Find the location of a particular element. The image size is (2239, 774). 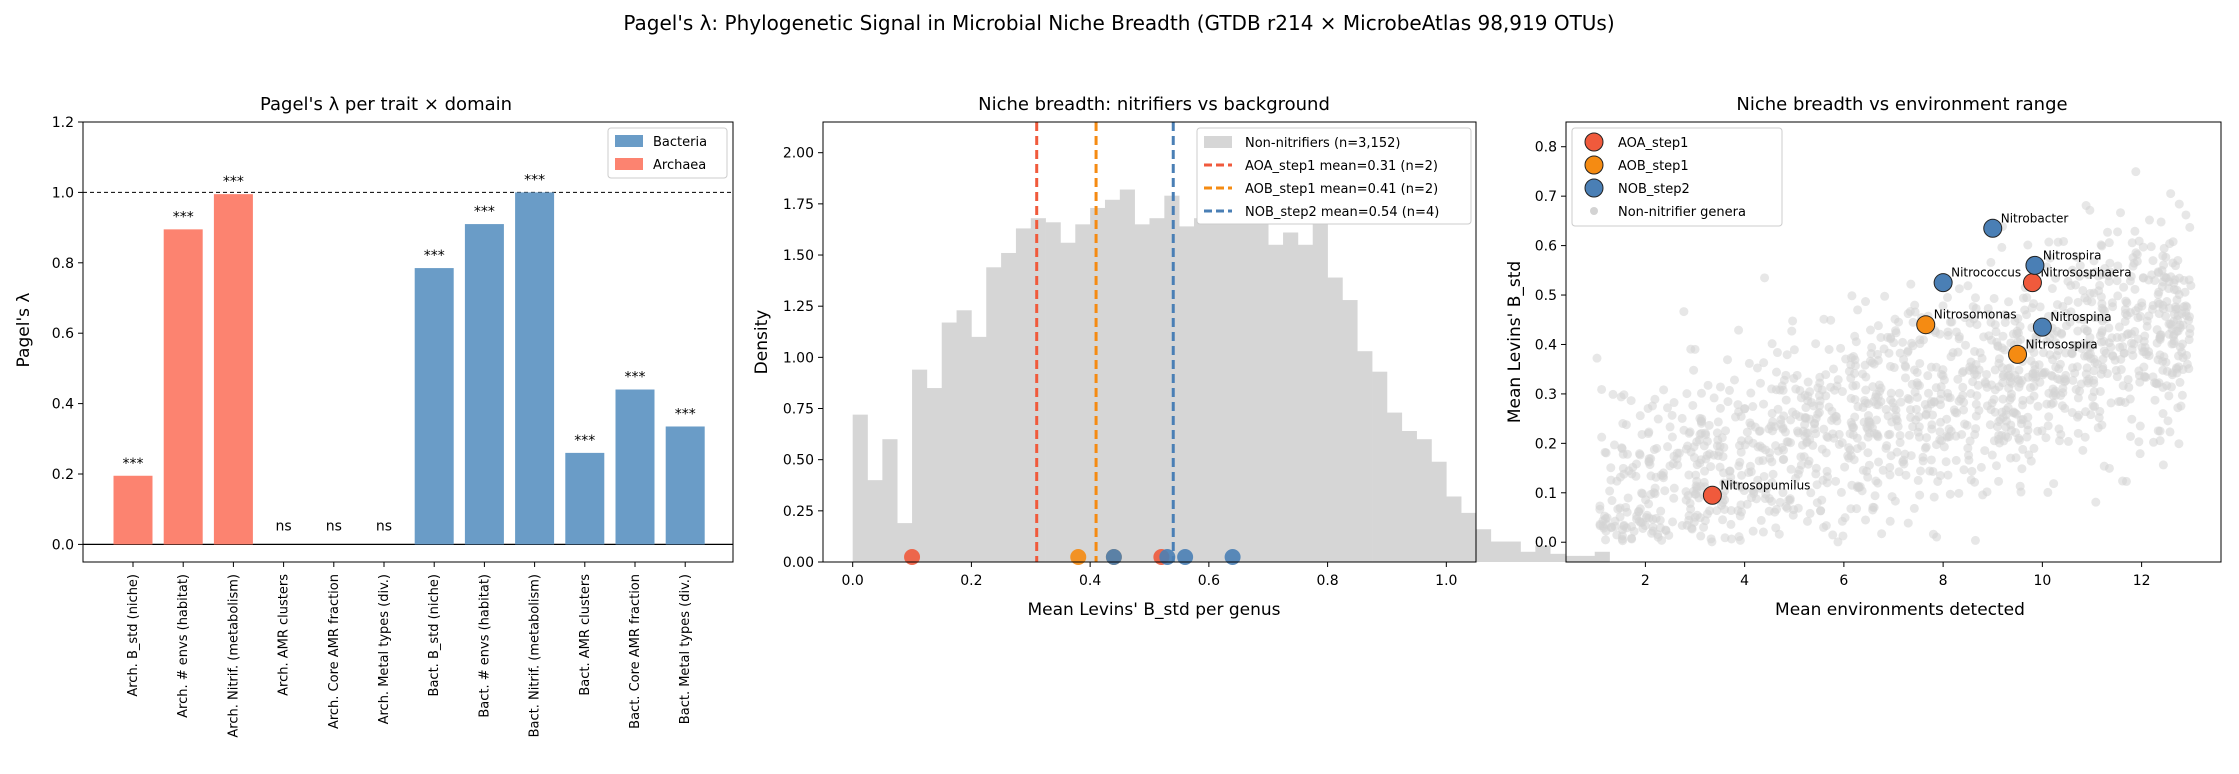

chart3-xtick-label: 8 is located at coordinates (1943, 581).